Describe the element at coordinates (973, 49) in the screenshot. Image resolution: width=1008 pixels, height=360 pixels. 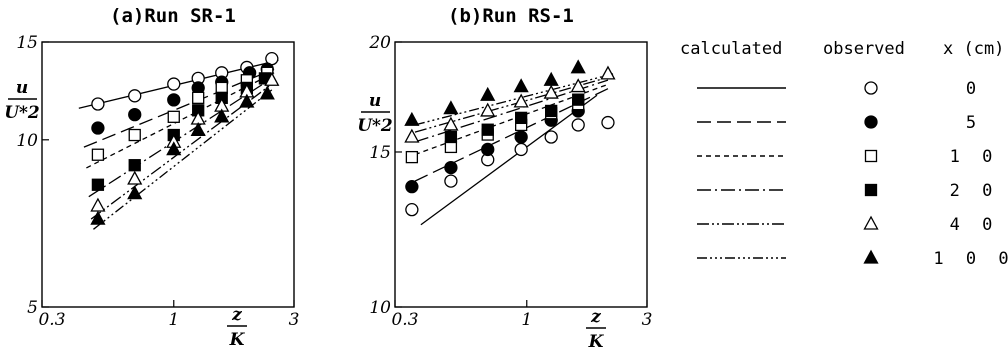
I see `legend-x-header: x (cm)` at that location.